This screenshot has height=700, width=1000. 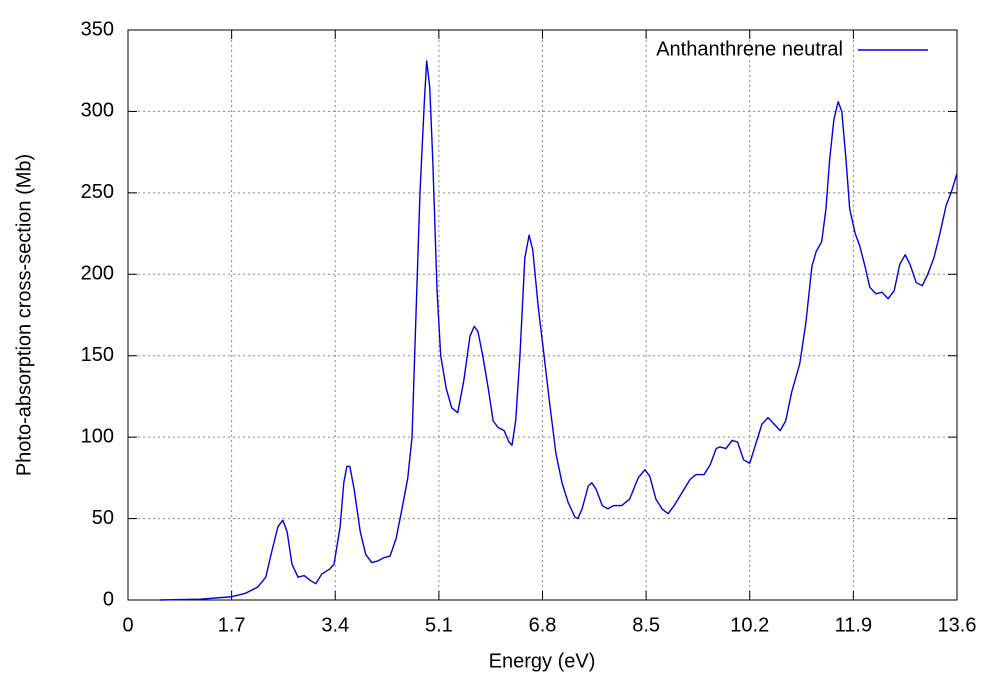 I want to click on y-tick-label: 50, so click(x=103, y=518).